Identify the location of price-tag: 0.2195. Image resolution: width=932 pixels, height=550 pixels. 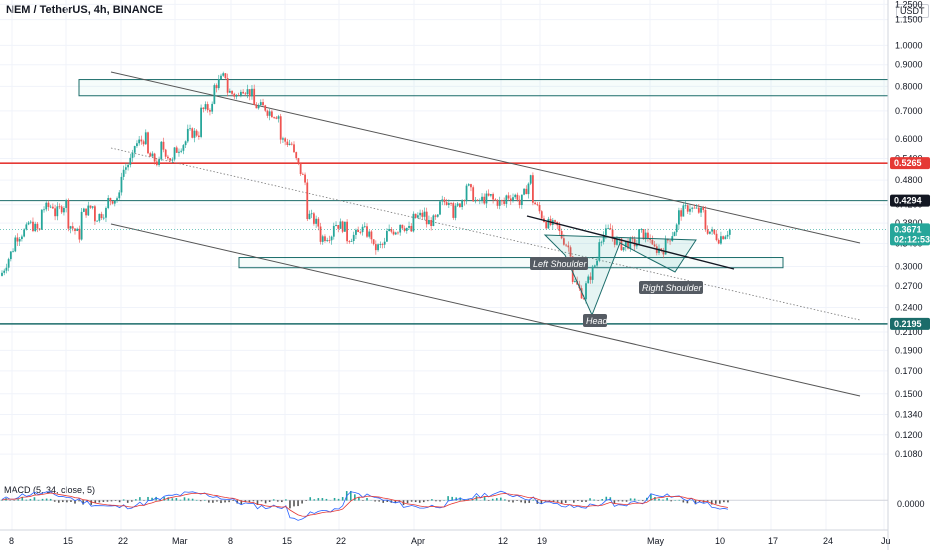
(910, 323).